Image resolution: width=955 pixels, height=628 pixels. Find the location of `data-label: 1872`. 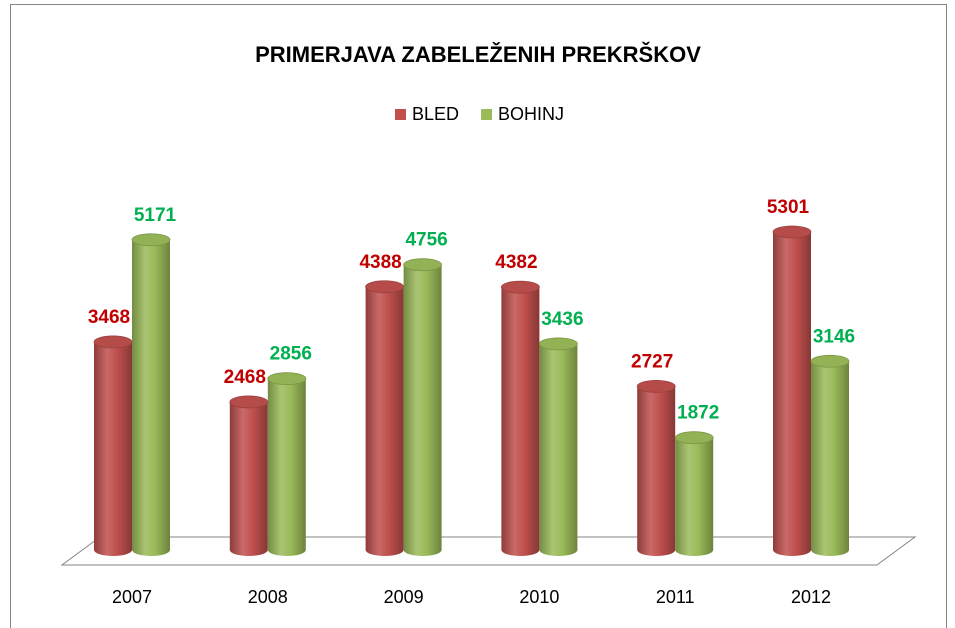

data-label: 1872 is located at coordinates (698, 413).